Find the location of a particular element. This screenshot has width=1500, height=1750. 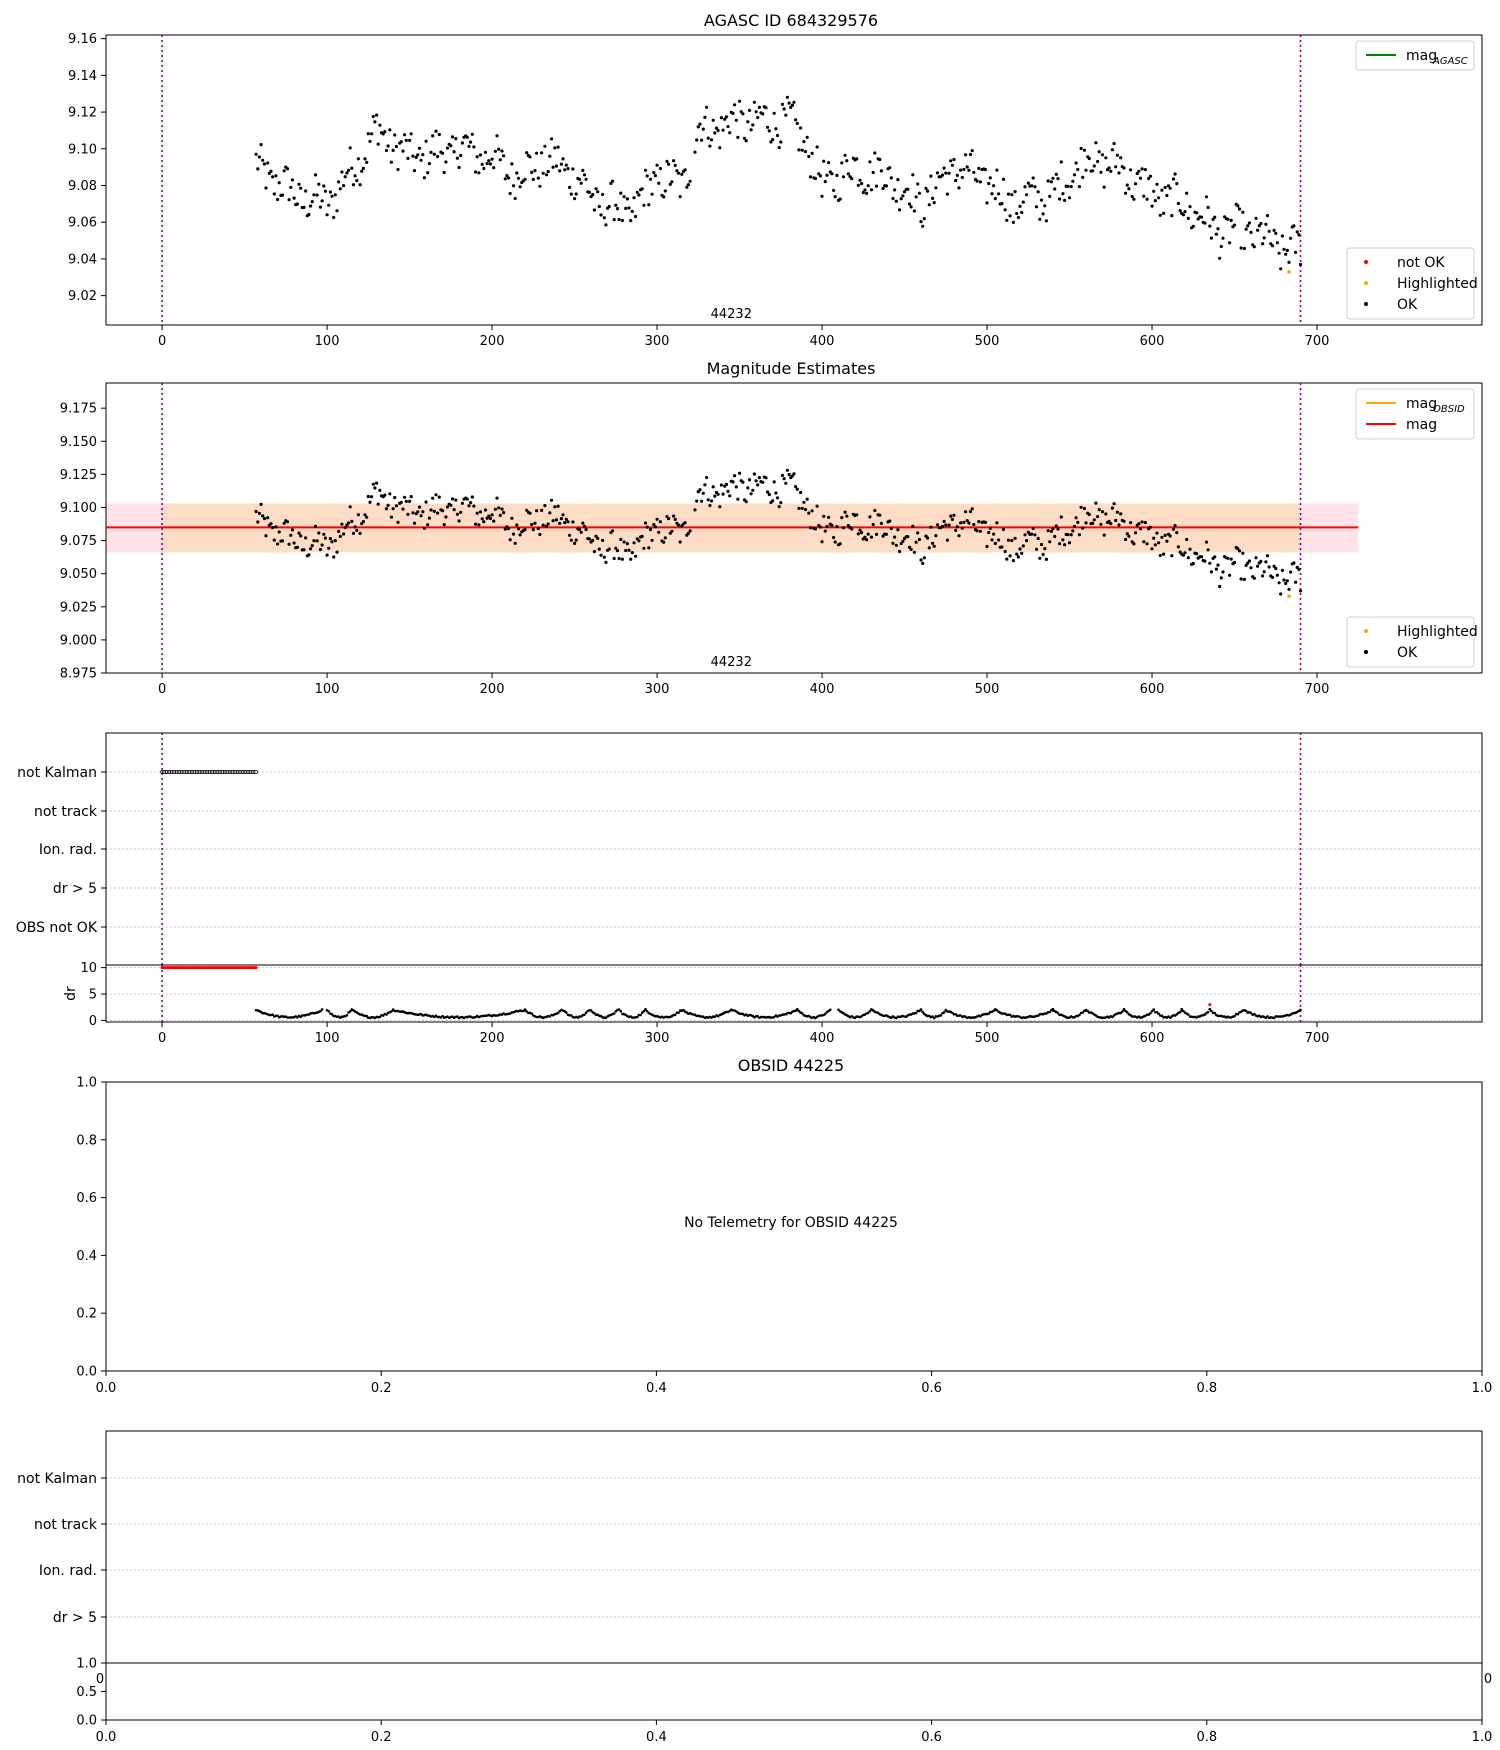

p2-legend-subscript: OBSID is located at coordinates (1449, 409).